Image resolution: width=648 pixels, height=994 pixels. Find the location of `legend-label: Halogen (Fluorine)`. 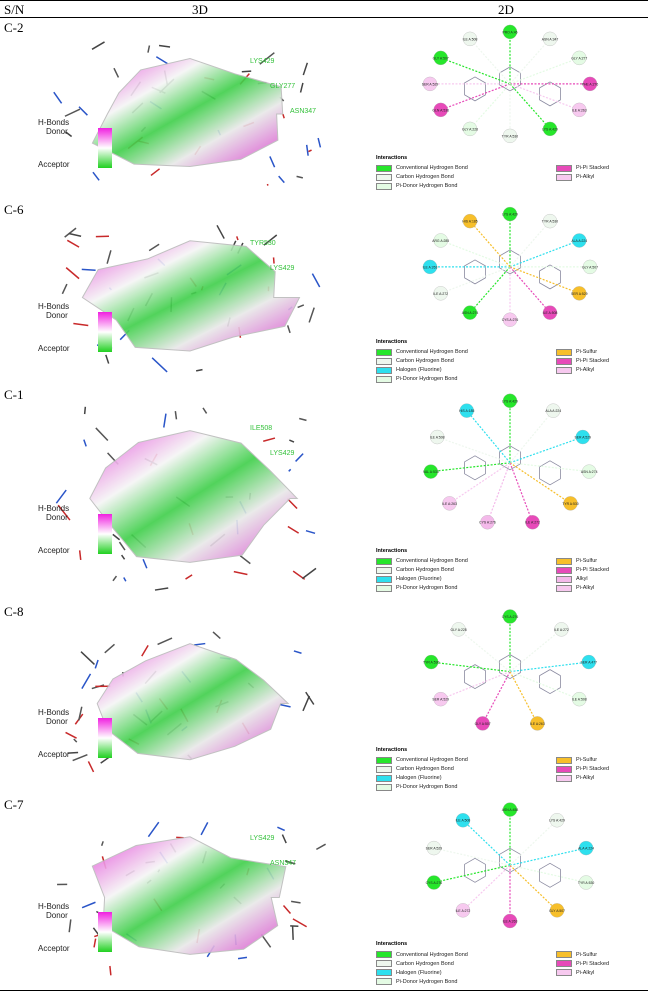

legend-label: Halogen (Fluorine) is located at coordinates (419, 972).